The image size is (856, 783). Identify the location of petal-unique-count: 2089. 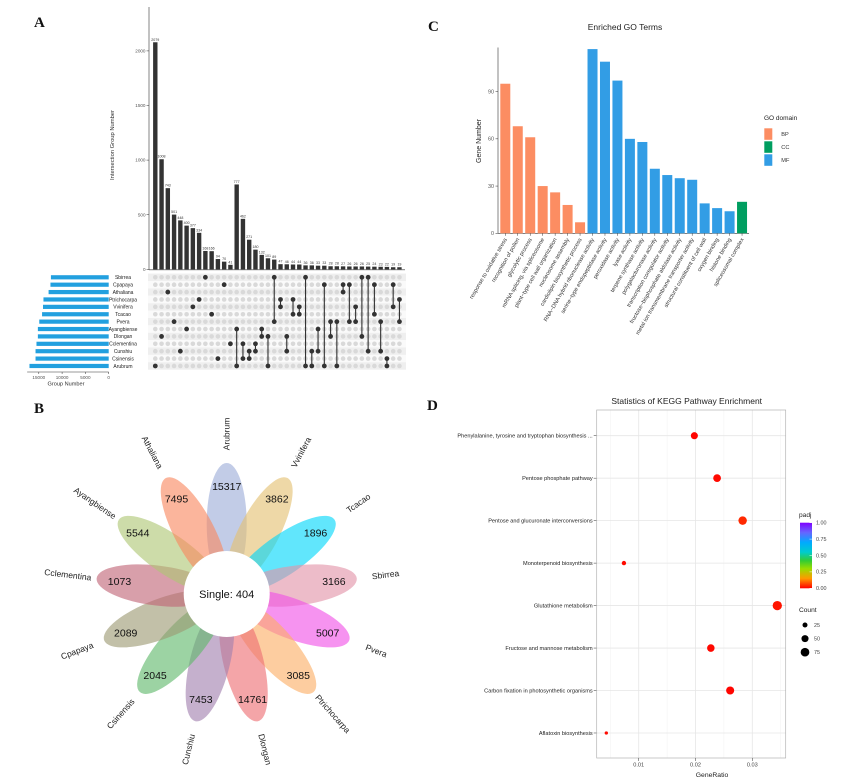
(126, 633).